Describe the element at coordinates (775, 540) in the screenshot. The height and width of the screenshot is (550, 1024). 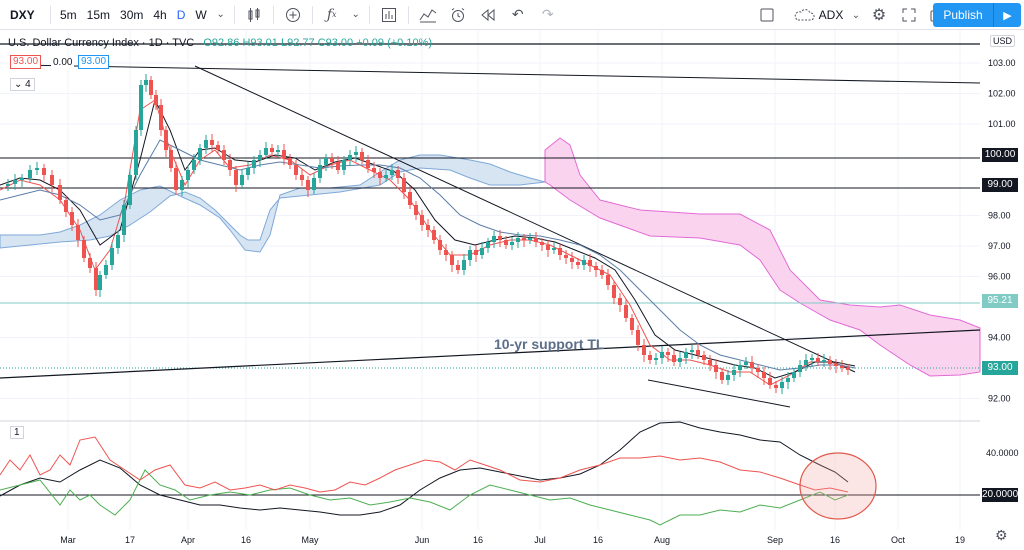
I see `time-axis-label: Sep` at that location.